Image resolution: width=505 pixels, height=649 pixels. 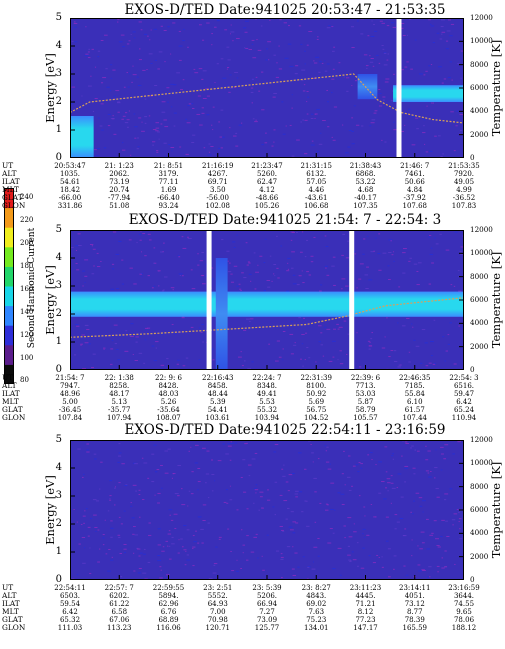 What do you see at coordinates (168, 190) in the screenshot?
I see `ephemeris-value: 1.69` at bounding box center [168, 190].